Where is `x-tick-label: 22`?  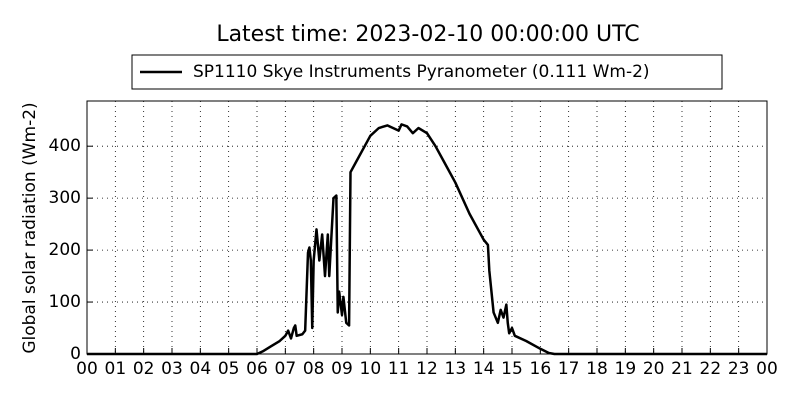
x-tick-label: 22 is located at coordinates (711, 369).